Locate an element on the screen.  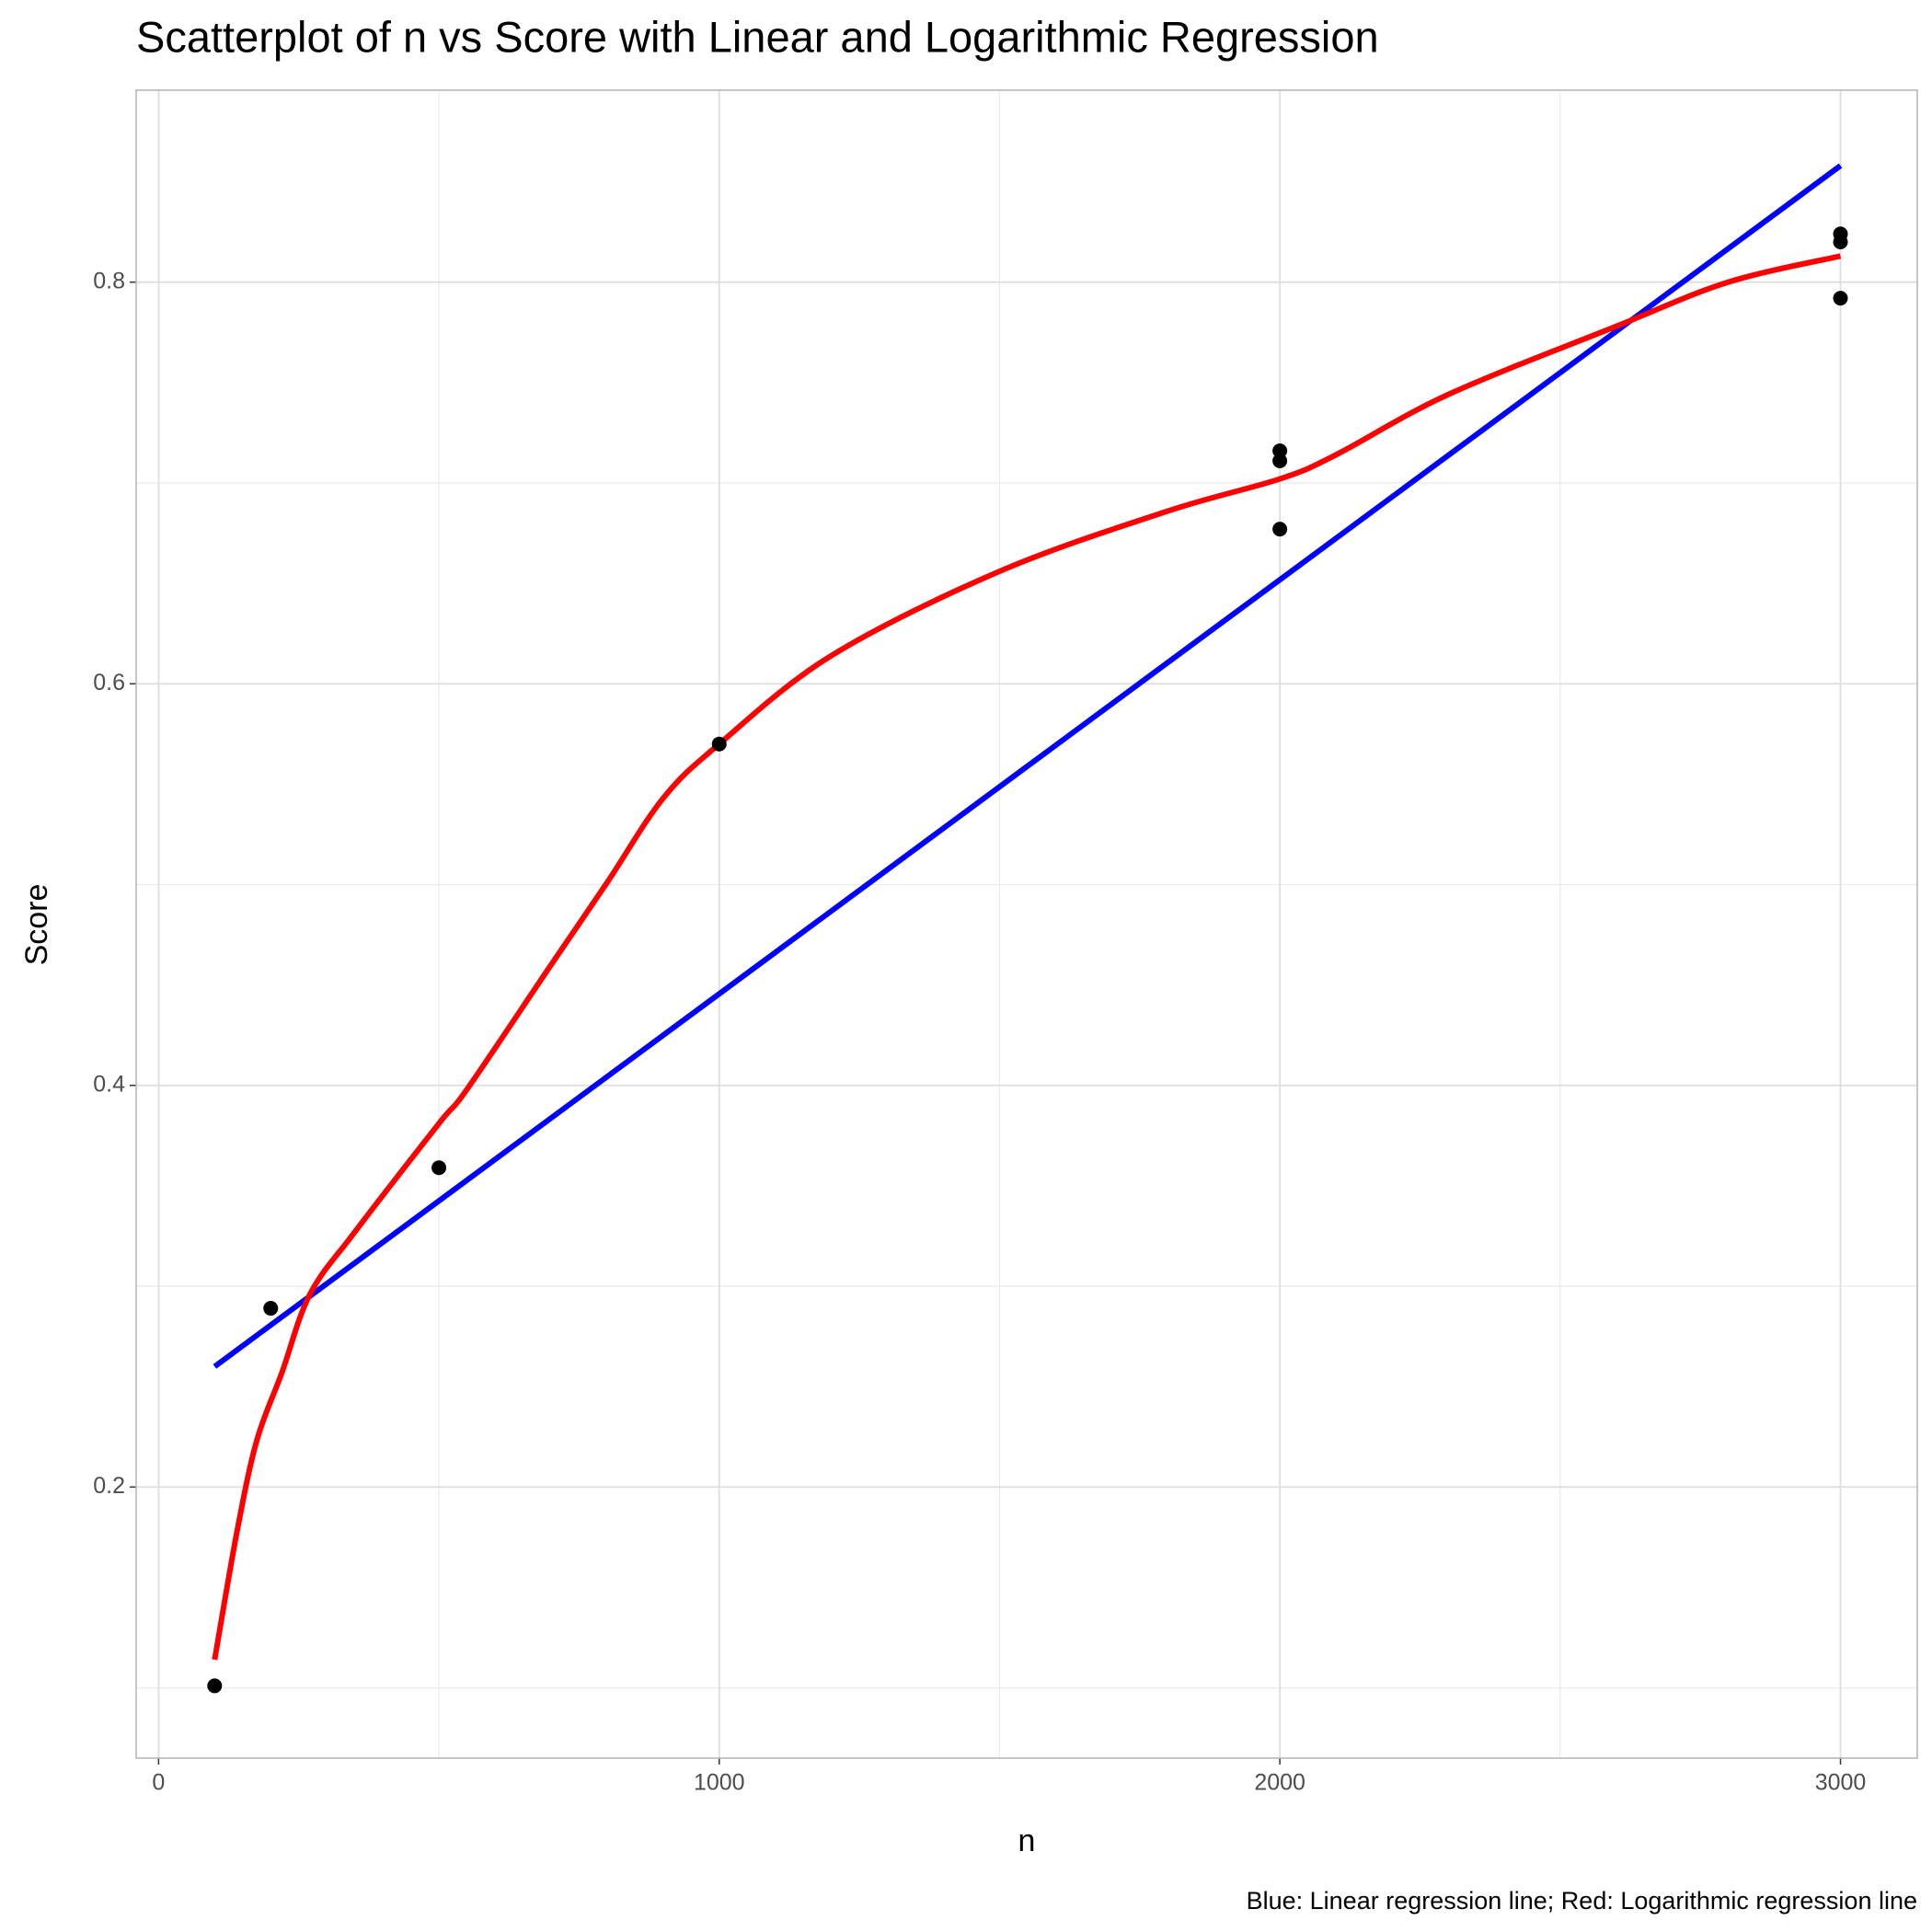
y-tick-label: 0.6 is located at coordinates (109, 683).